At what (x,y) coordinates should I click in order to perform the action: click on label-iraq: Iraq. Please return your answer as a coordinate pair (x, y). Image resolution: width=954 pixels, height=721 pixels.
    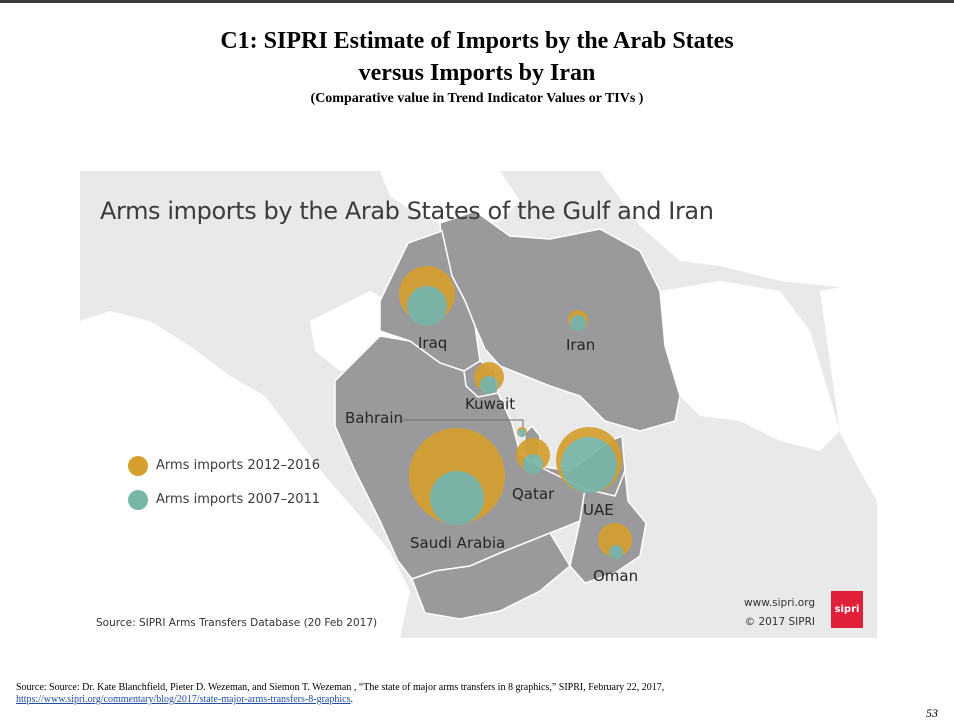
    Looking at the image, I should click on (433, 343).